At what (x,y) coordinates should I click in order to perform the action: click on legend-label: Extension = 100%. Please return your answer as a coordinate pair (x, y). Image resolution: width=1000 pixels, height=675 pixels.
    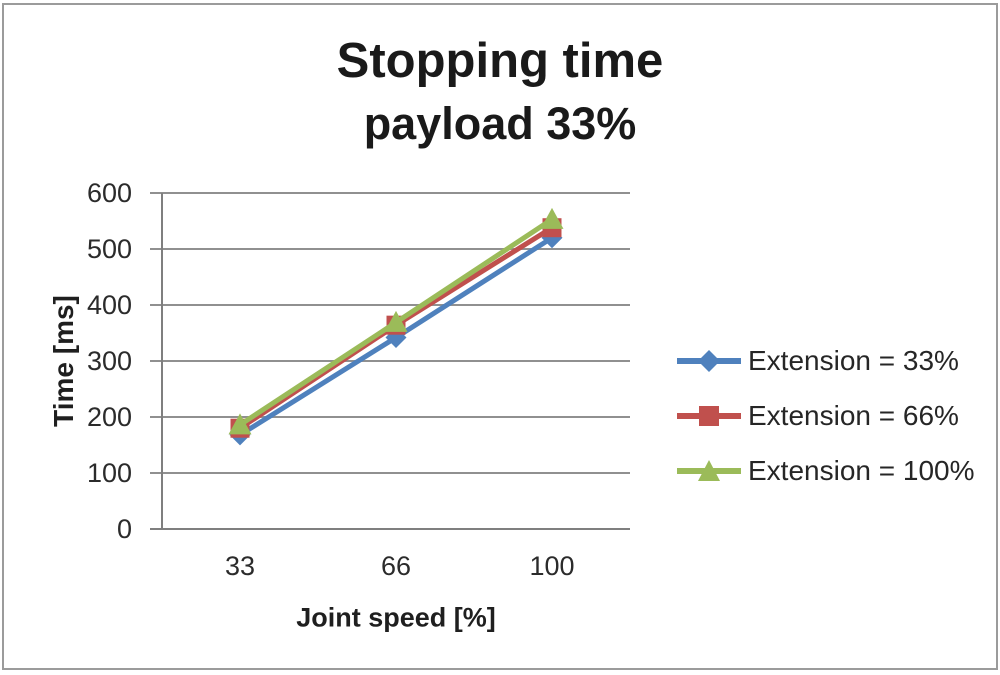
    Looking at the image, I should click on (861, 470).